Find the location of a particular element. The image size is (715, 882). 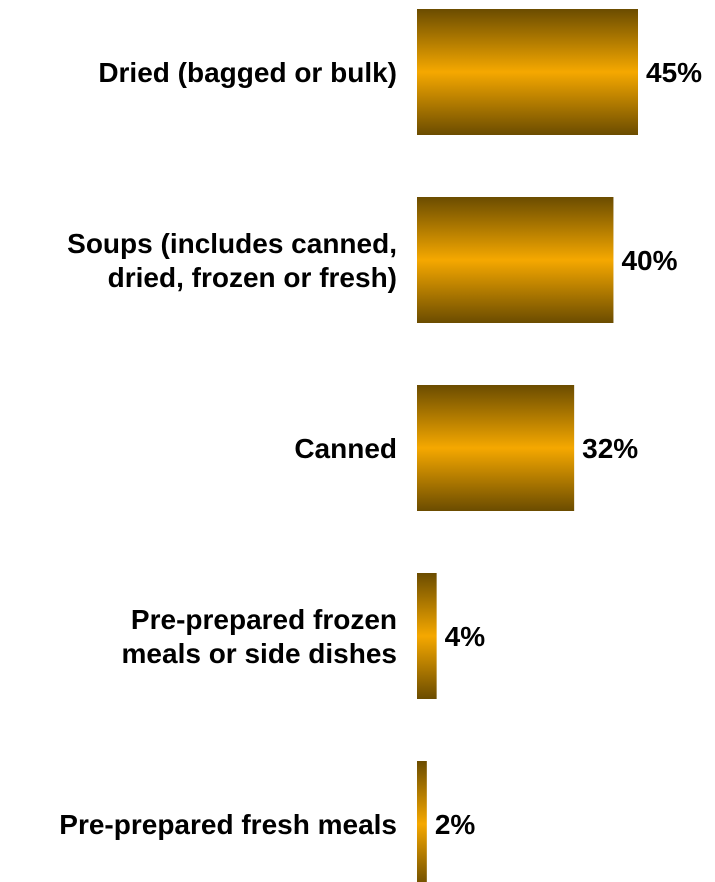

data-label: 45% is located at coordinates (674, 72).